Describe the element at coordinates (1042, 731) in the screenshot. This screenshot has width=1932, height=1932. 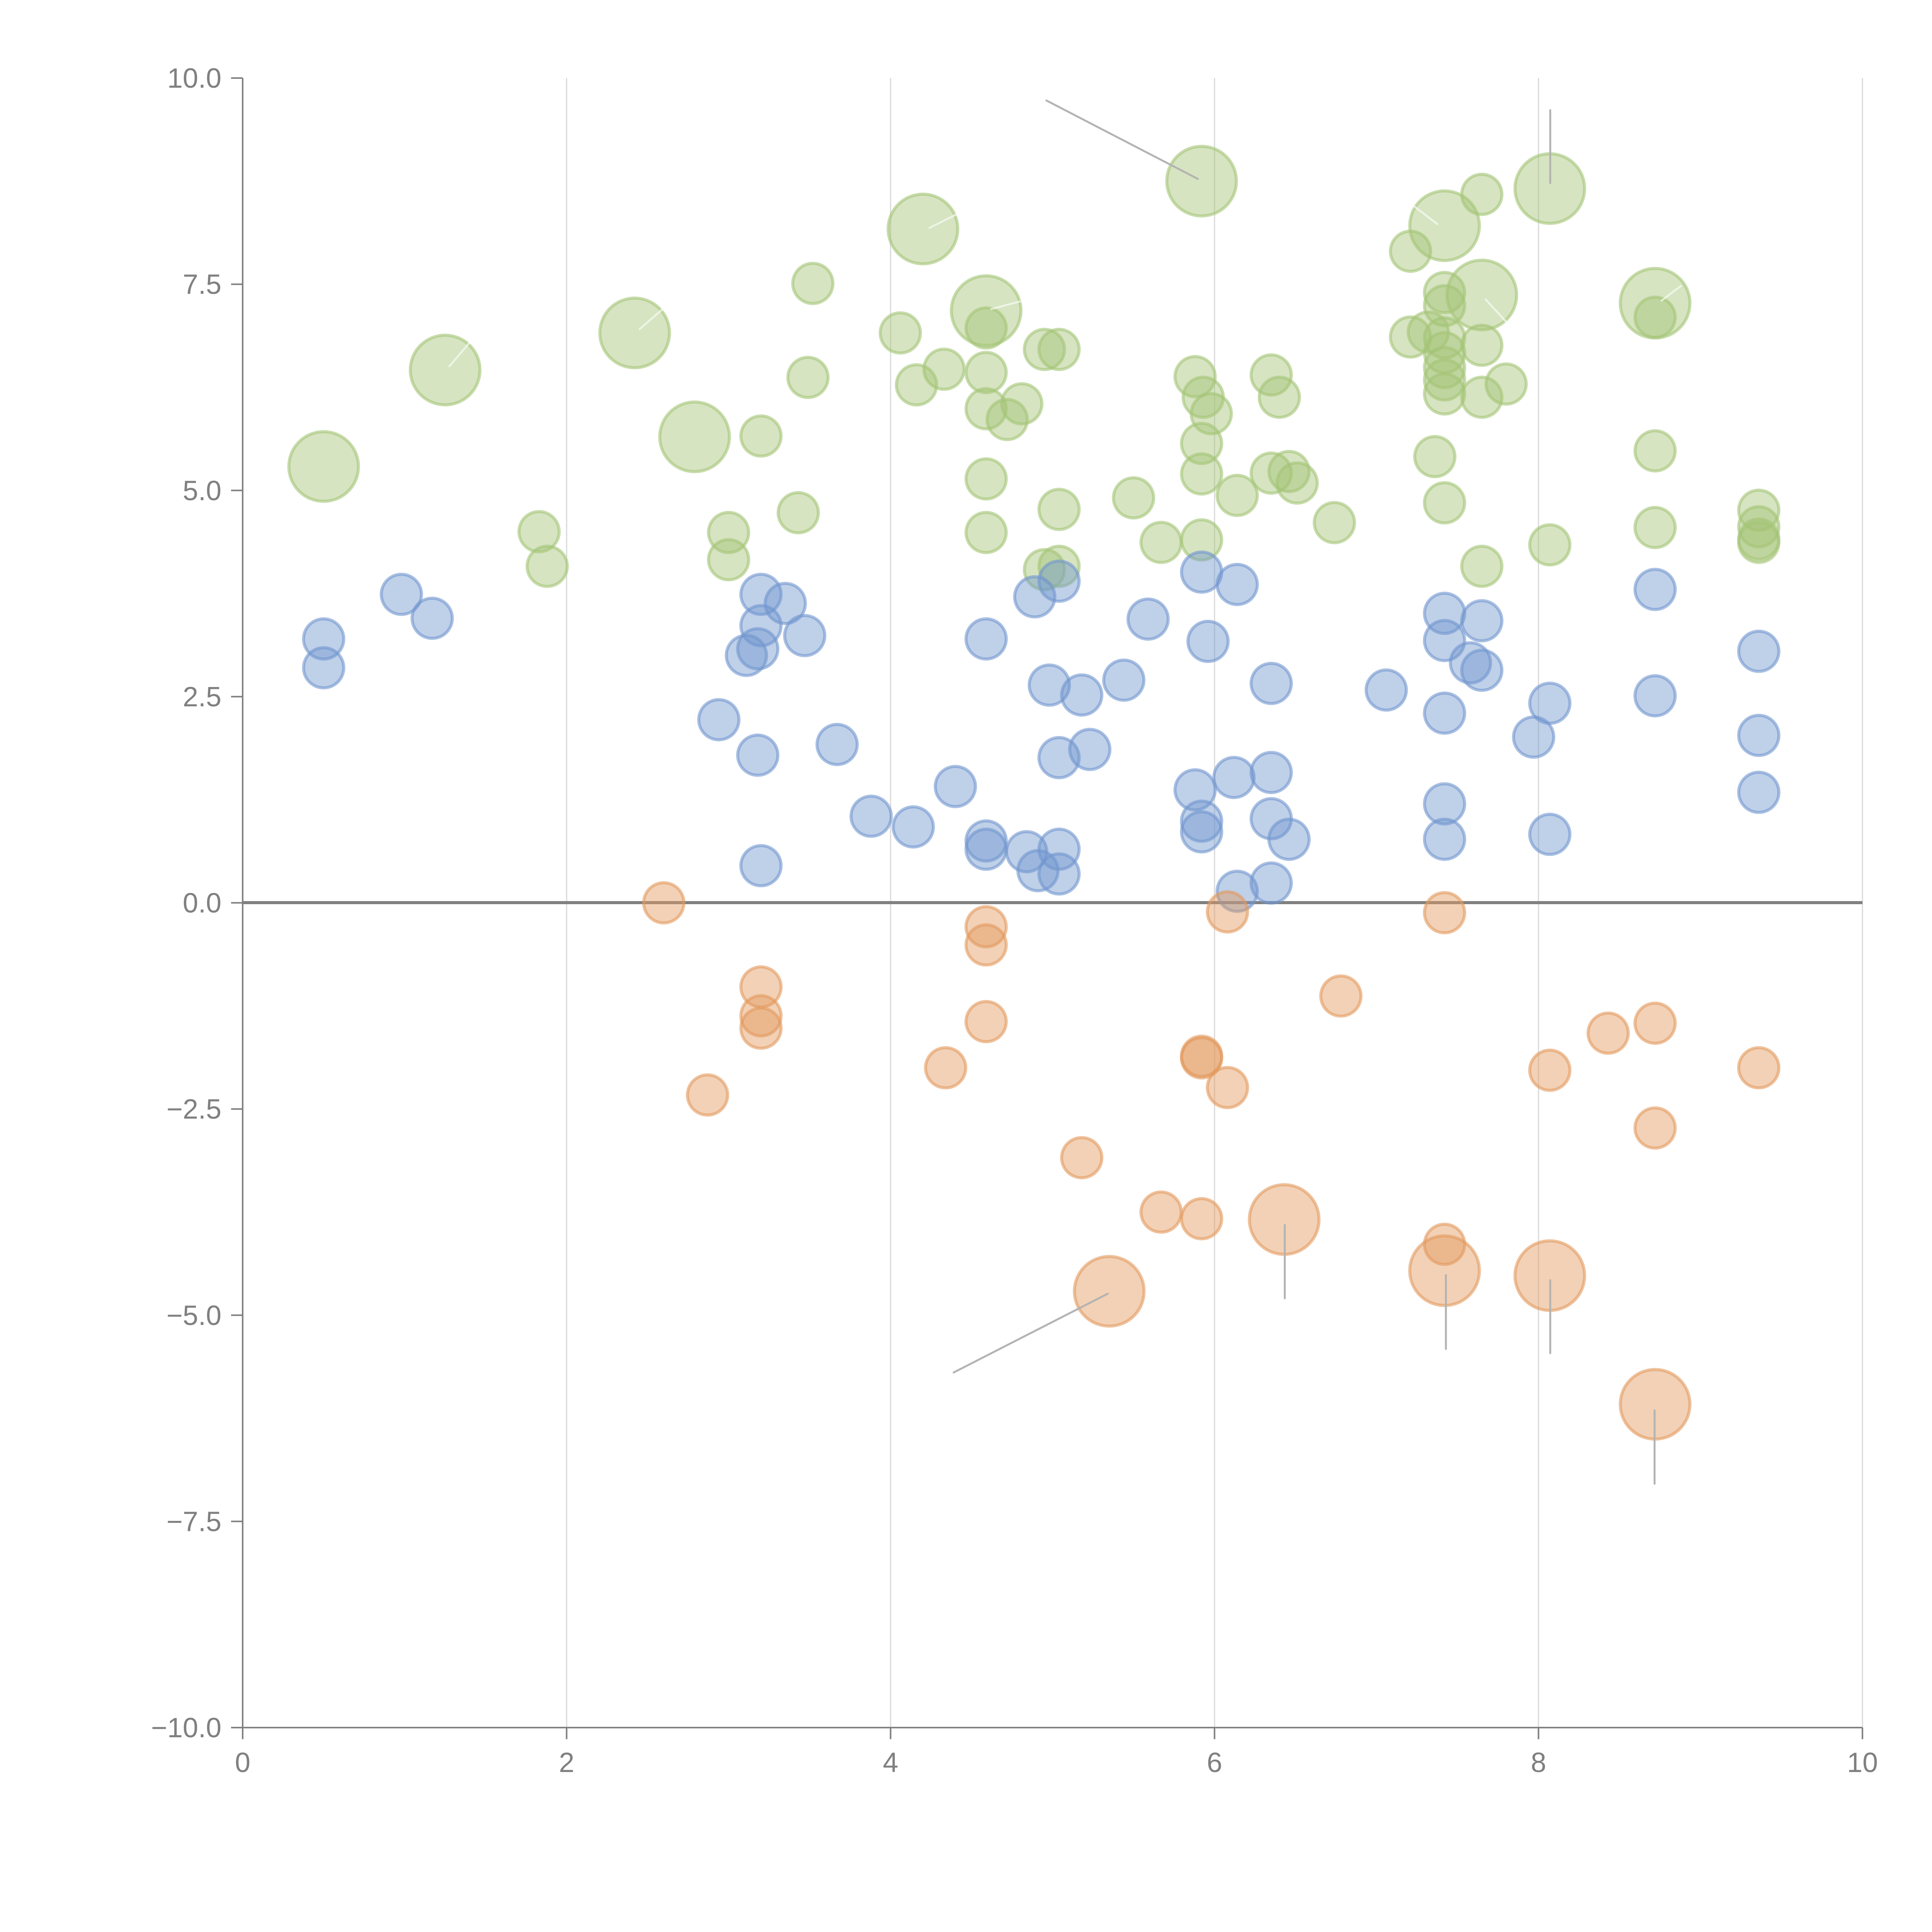
I see `series-blue` at that location.